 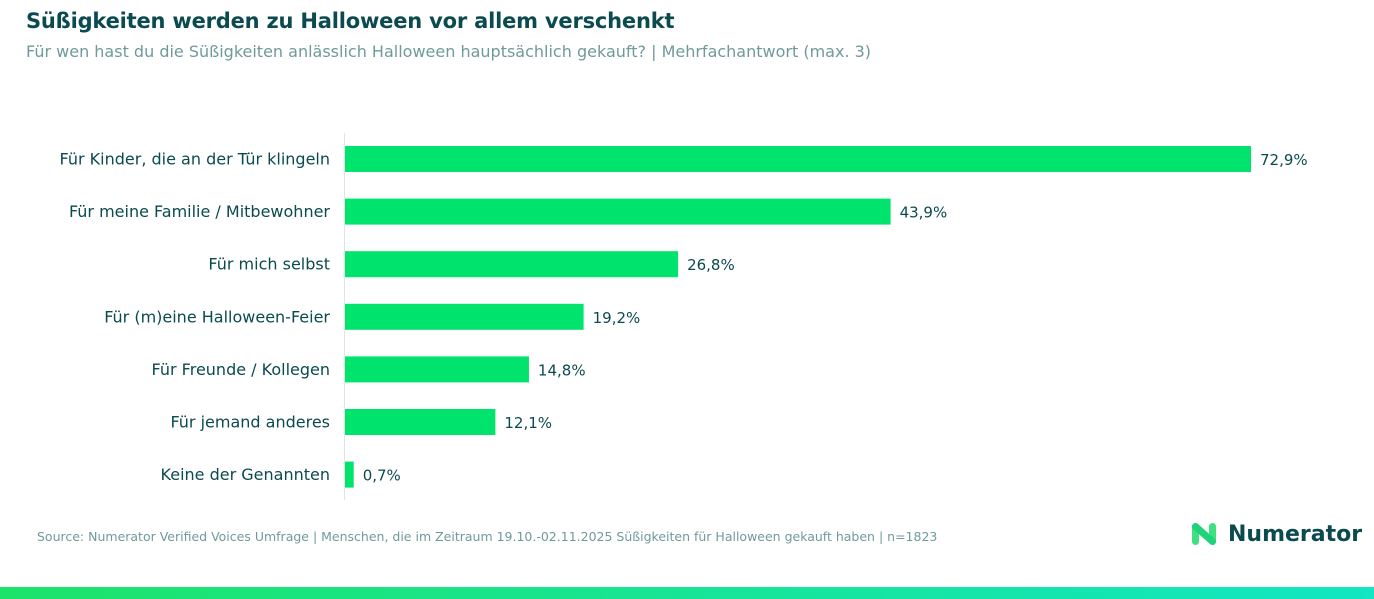 I want to click on value-label: 72,9%, so click(x=1284, y=160).